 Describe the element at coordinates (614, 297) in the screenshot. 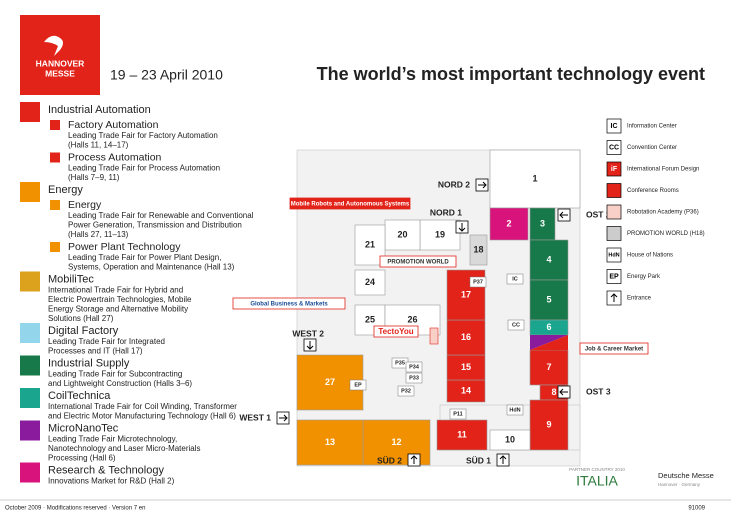

I see `key-arrow` at that location.